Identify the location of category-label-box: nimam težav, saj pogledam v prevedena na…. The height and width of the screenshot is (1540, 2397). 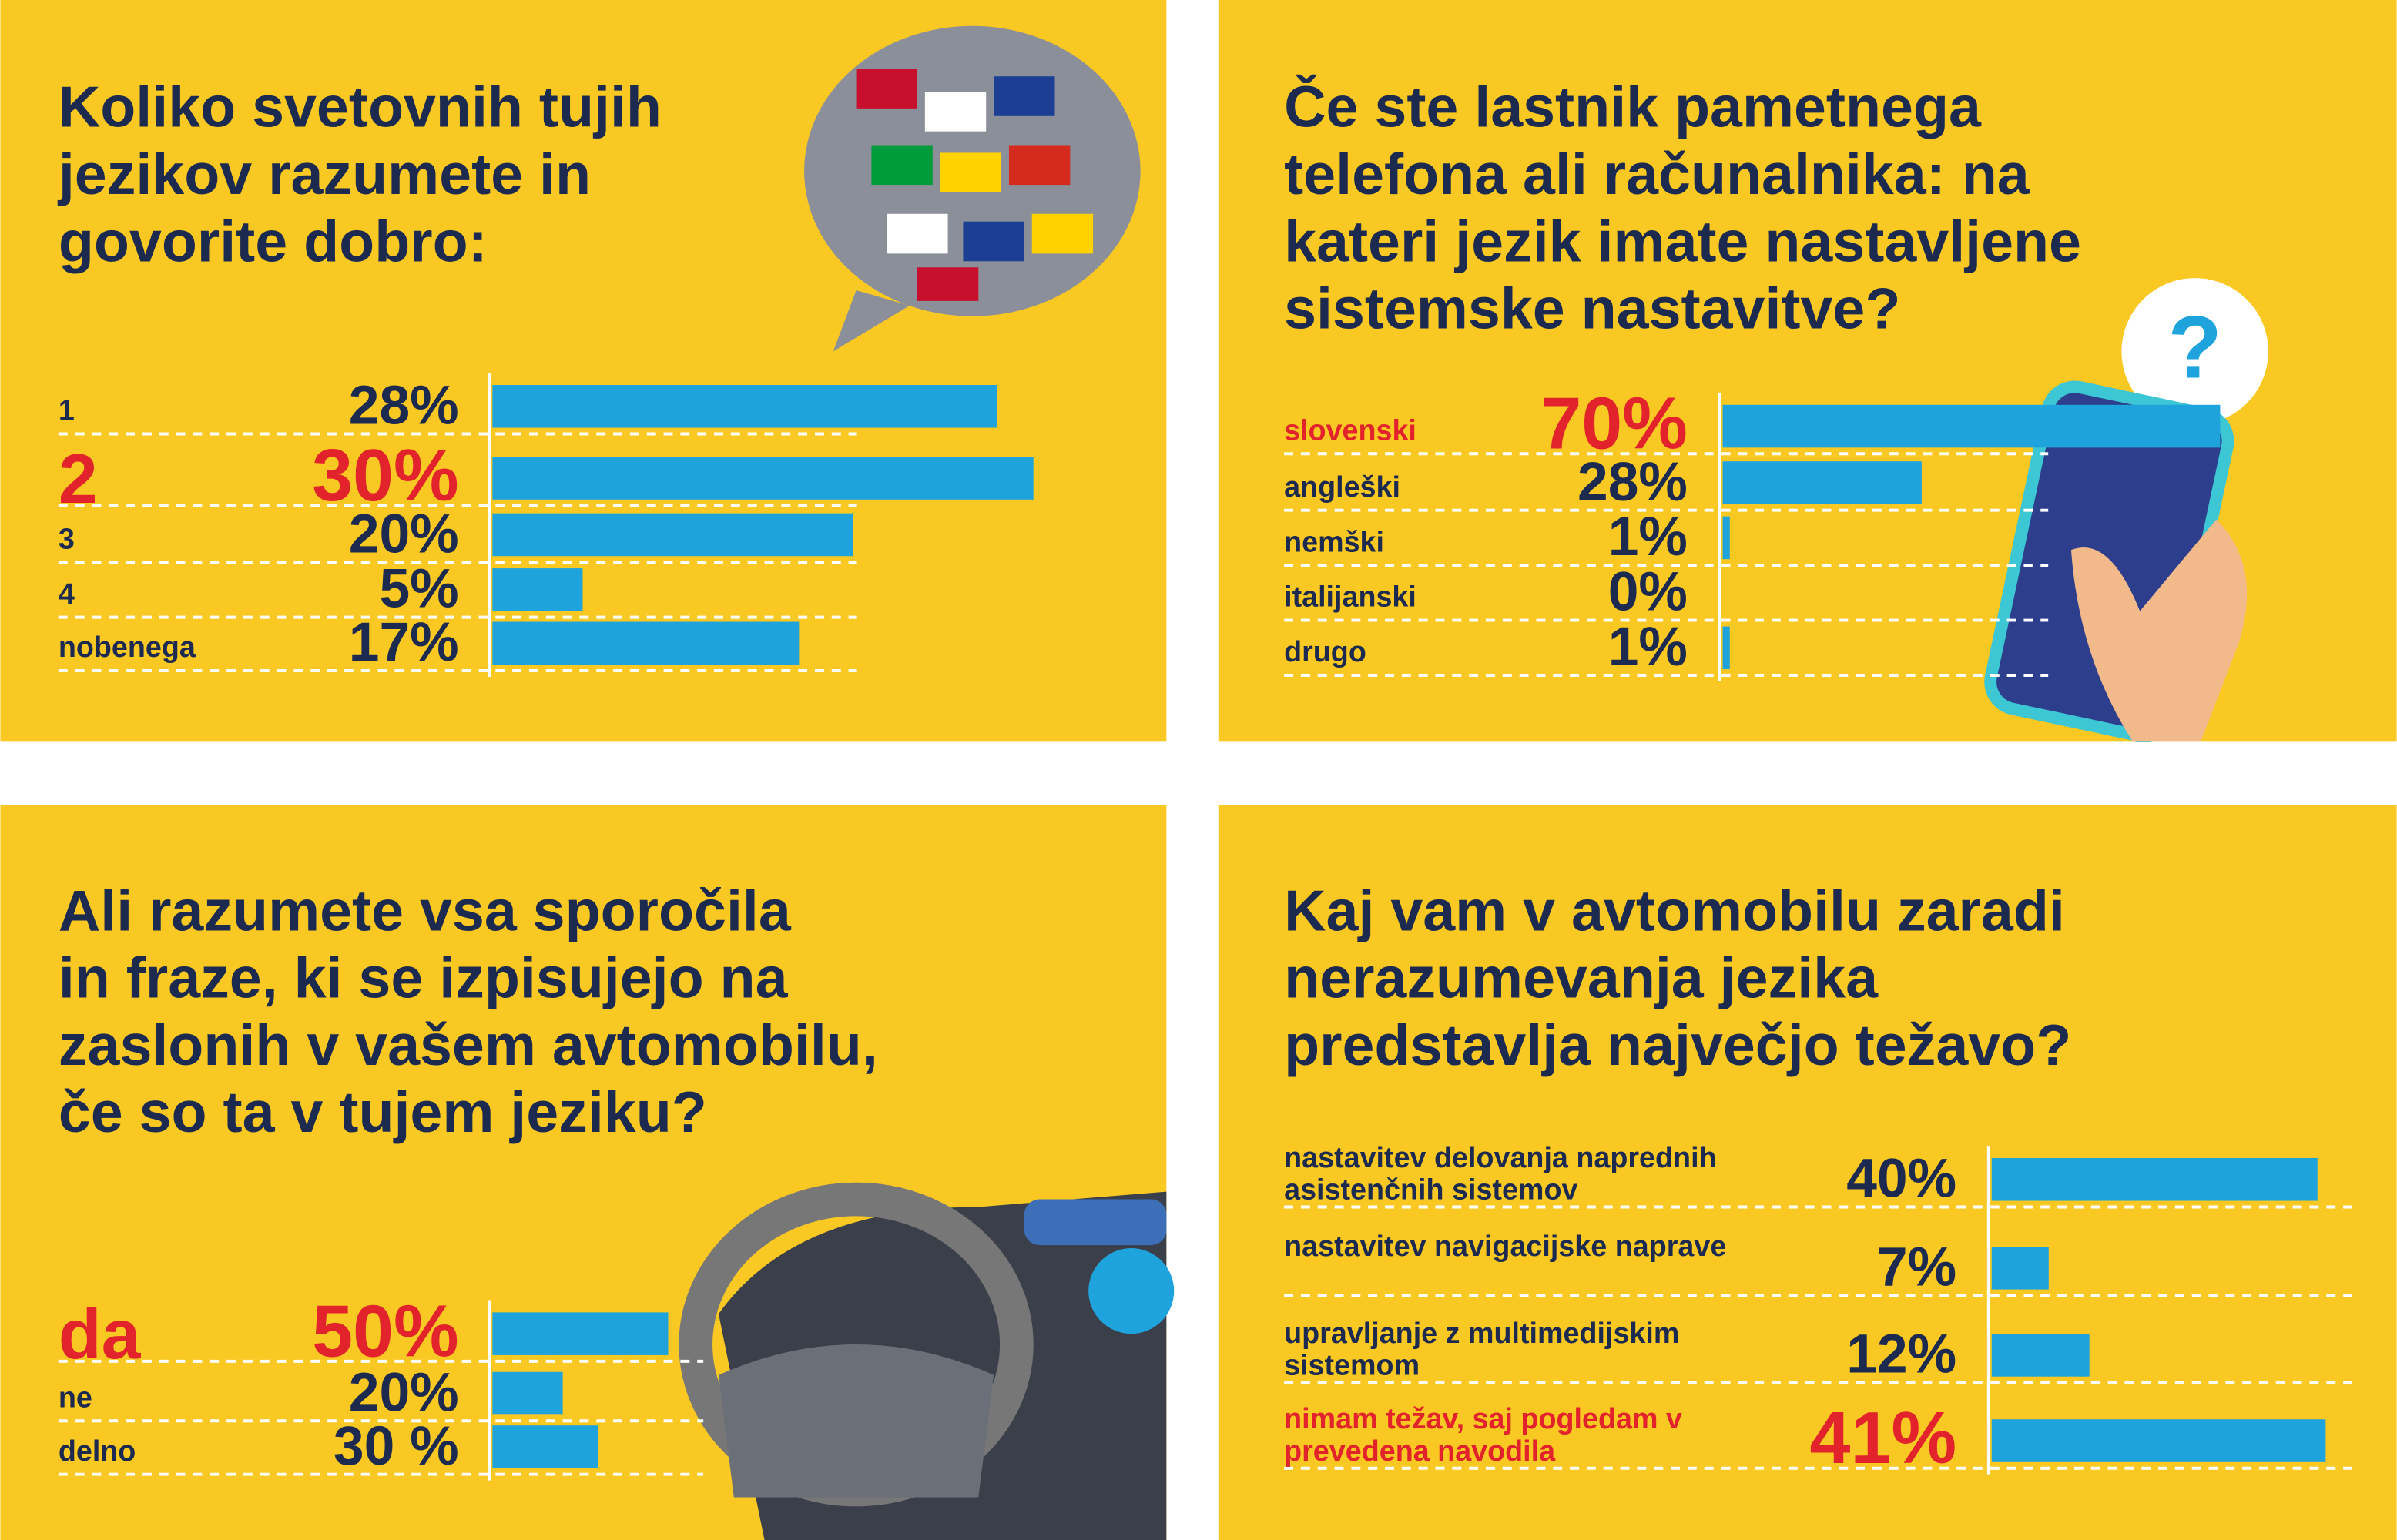
(1483, 1436).